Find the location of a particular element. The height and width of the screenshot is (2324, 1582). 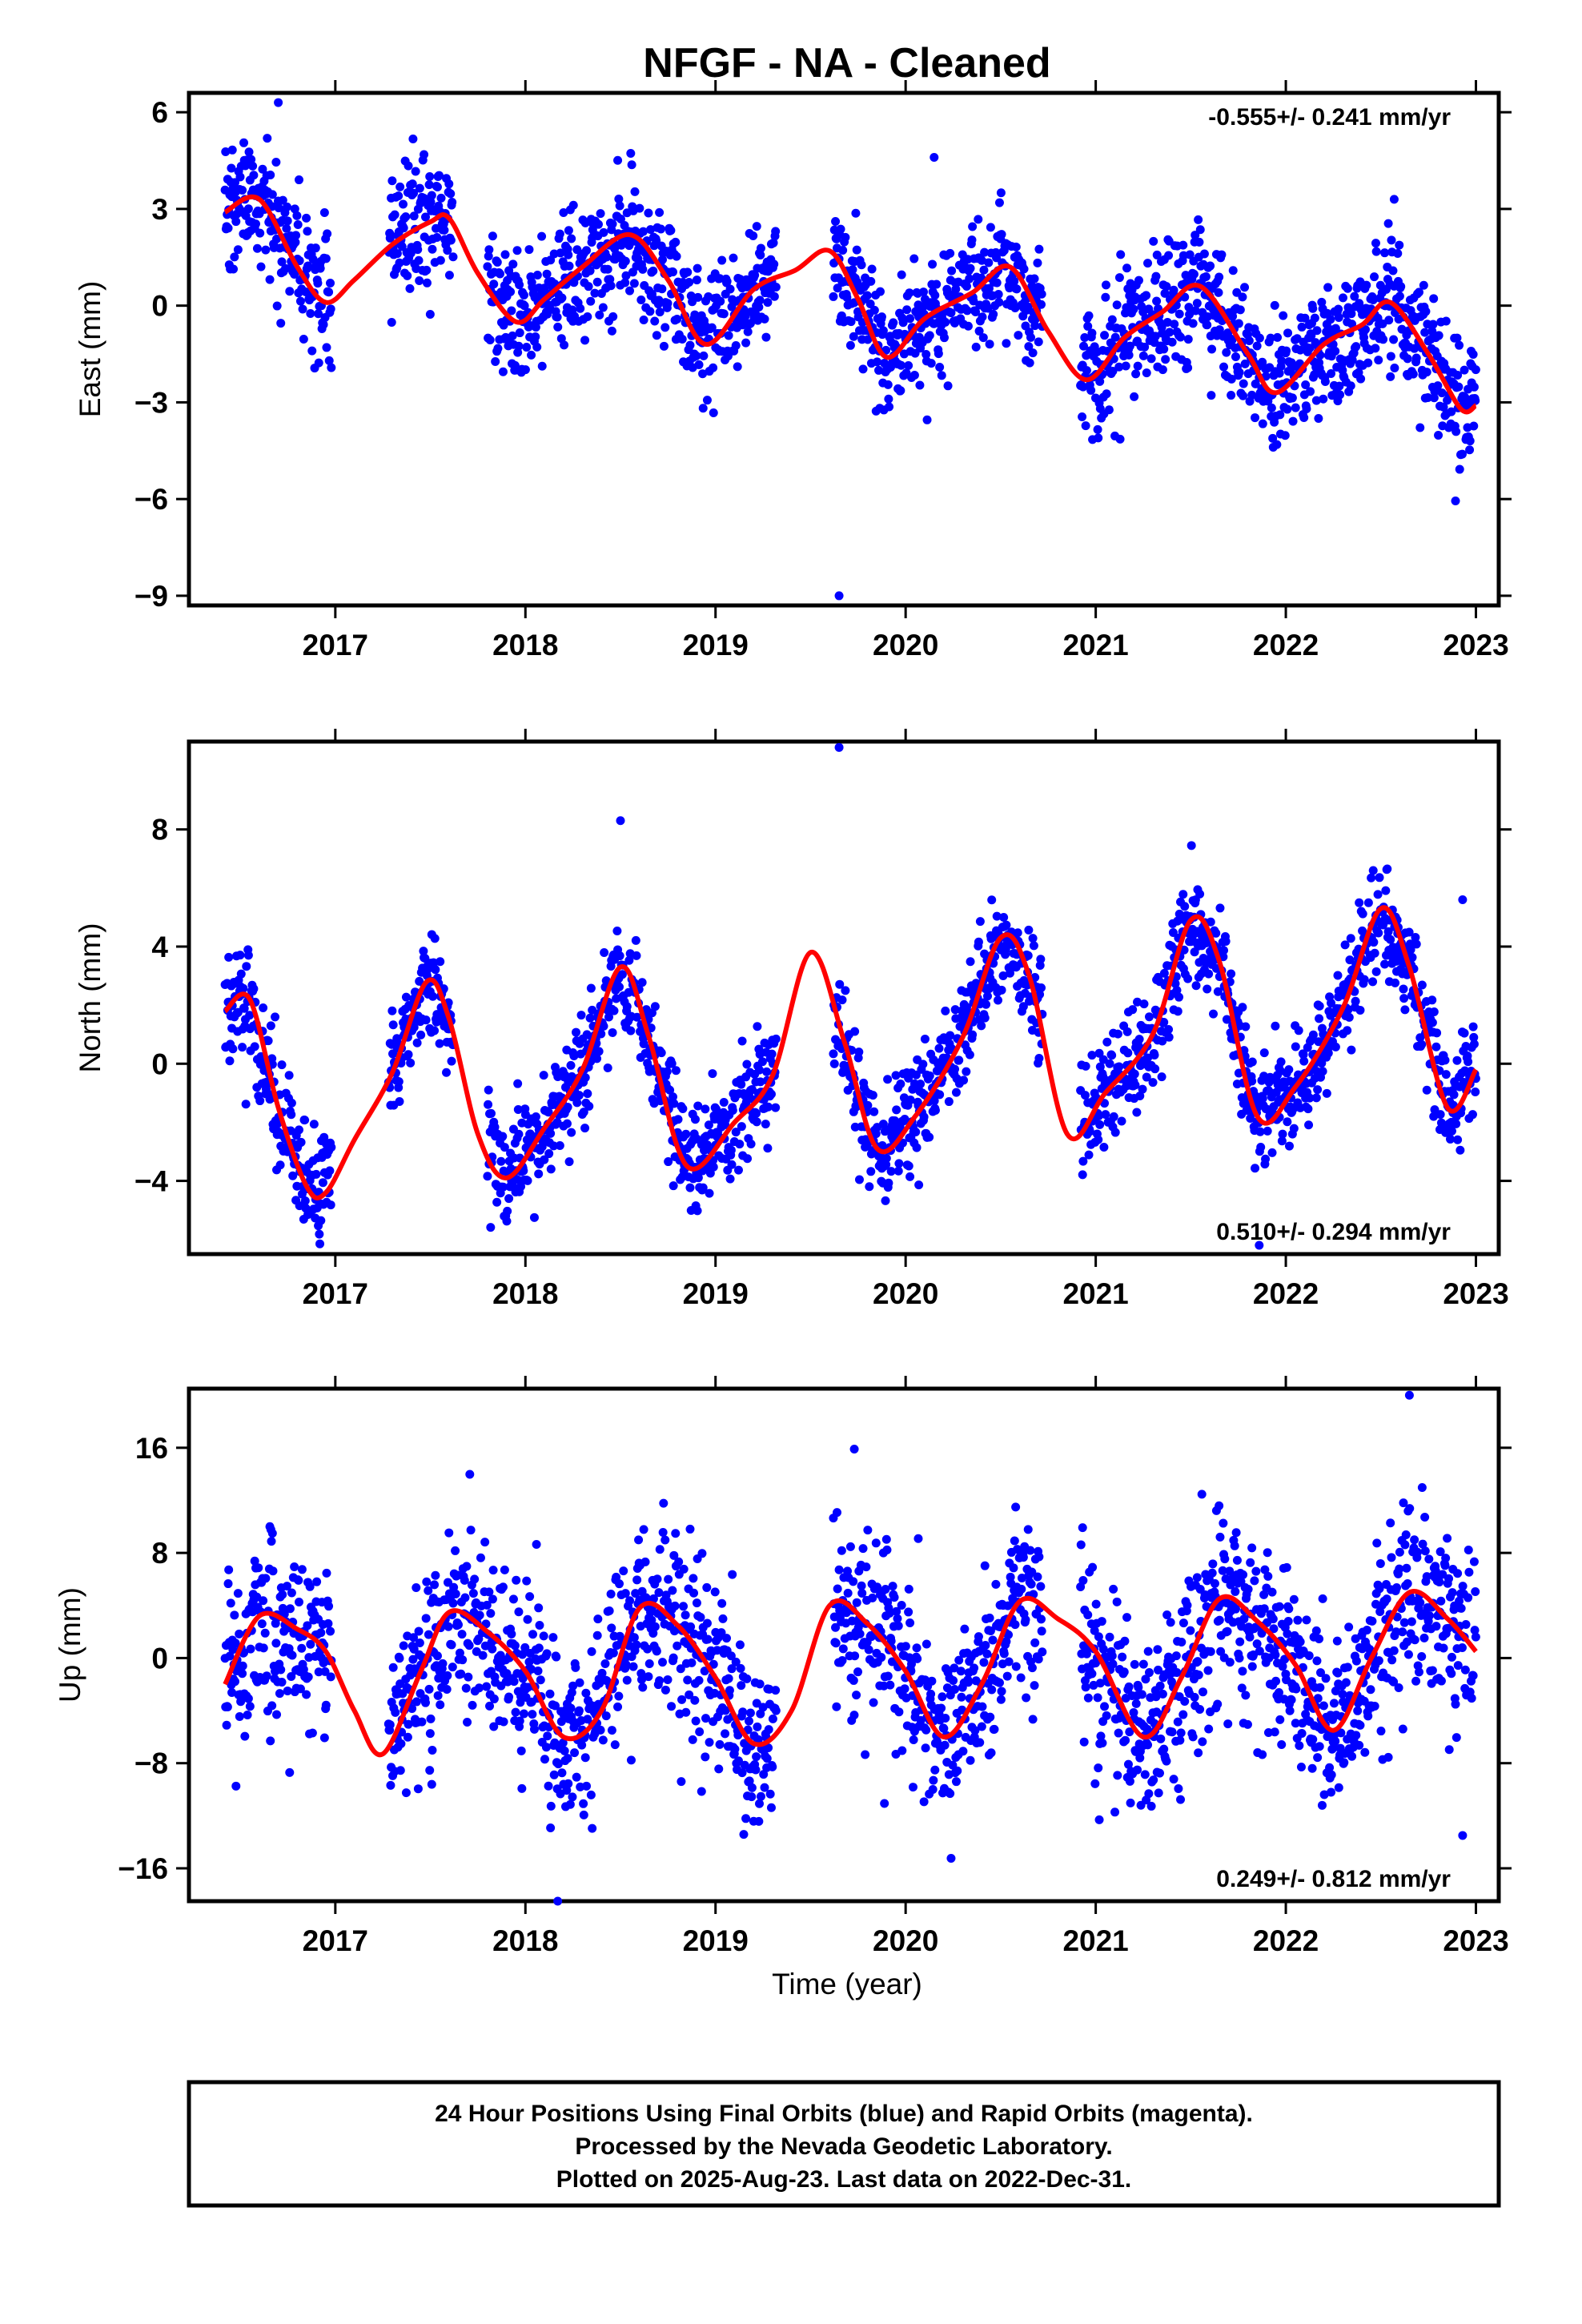

up-x-tick-label: 2020 is located at coordinates (905, 1940).